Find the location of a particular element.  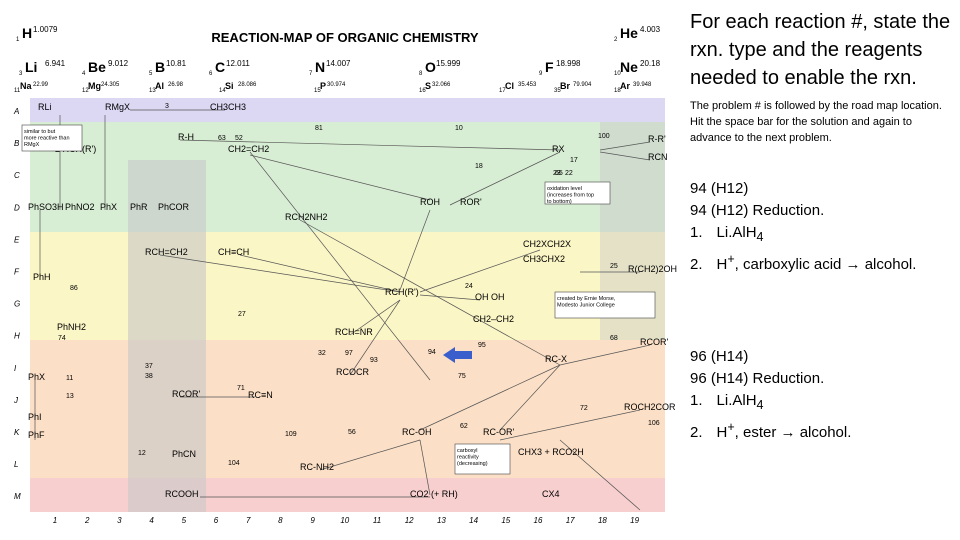

compound: RC-OR' is located at coordinates (498, 432).